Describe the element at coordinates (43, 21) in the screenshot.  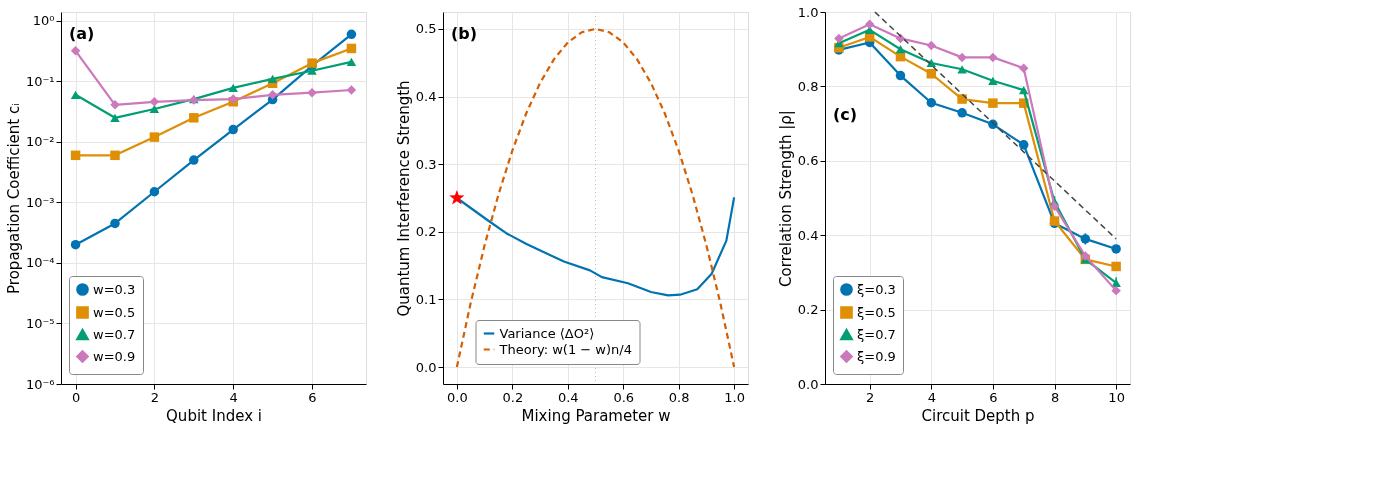
I see `y-tick-label: 10⁰` at that location.